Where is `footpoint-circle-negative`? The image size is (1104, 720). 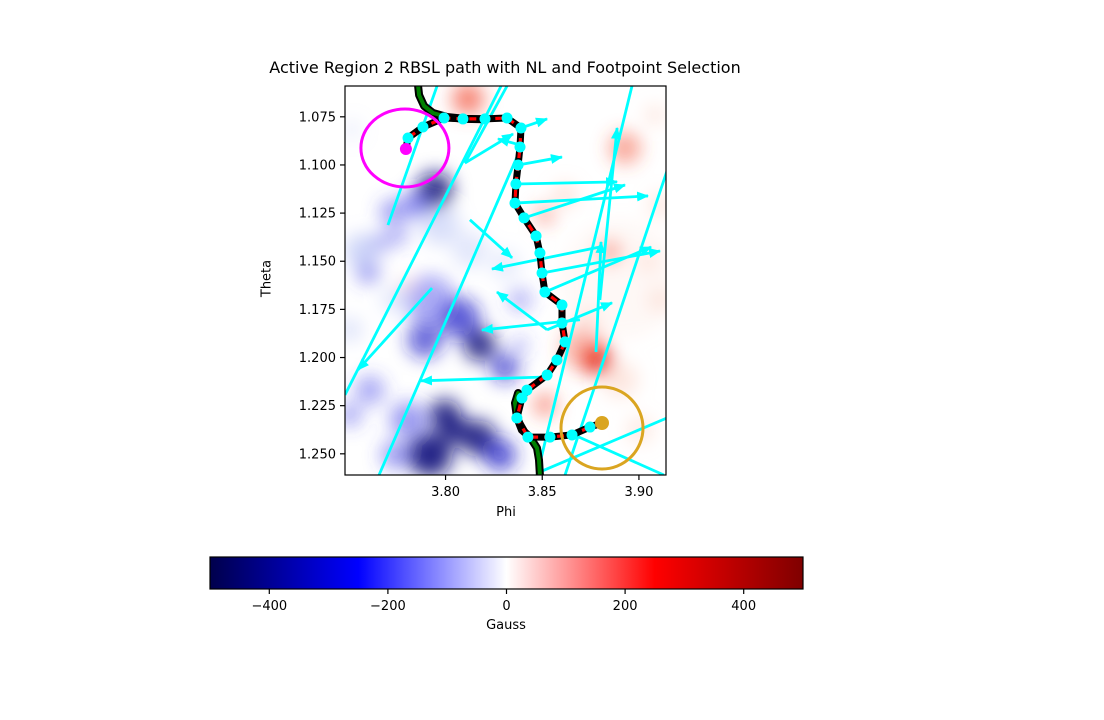
footpoint-circle-negative is located at coordinates (602, 428).